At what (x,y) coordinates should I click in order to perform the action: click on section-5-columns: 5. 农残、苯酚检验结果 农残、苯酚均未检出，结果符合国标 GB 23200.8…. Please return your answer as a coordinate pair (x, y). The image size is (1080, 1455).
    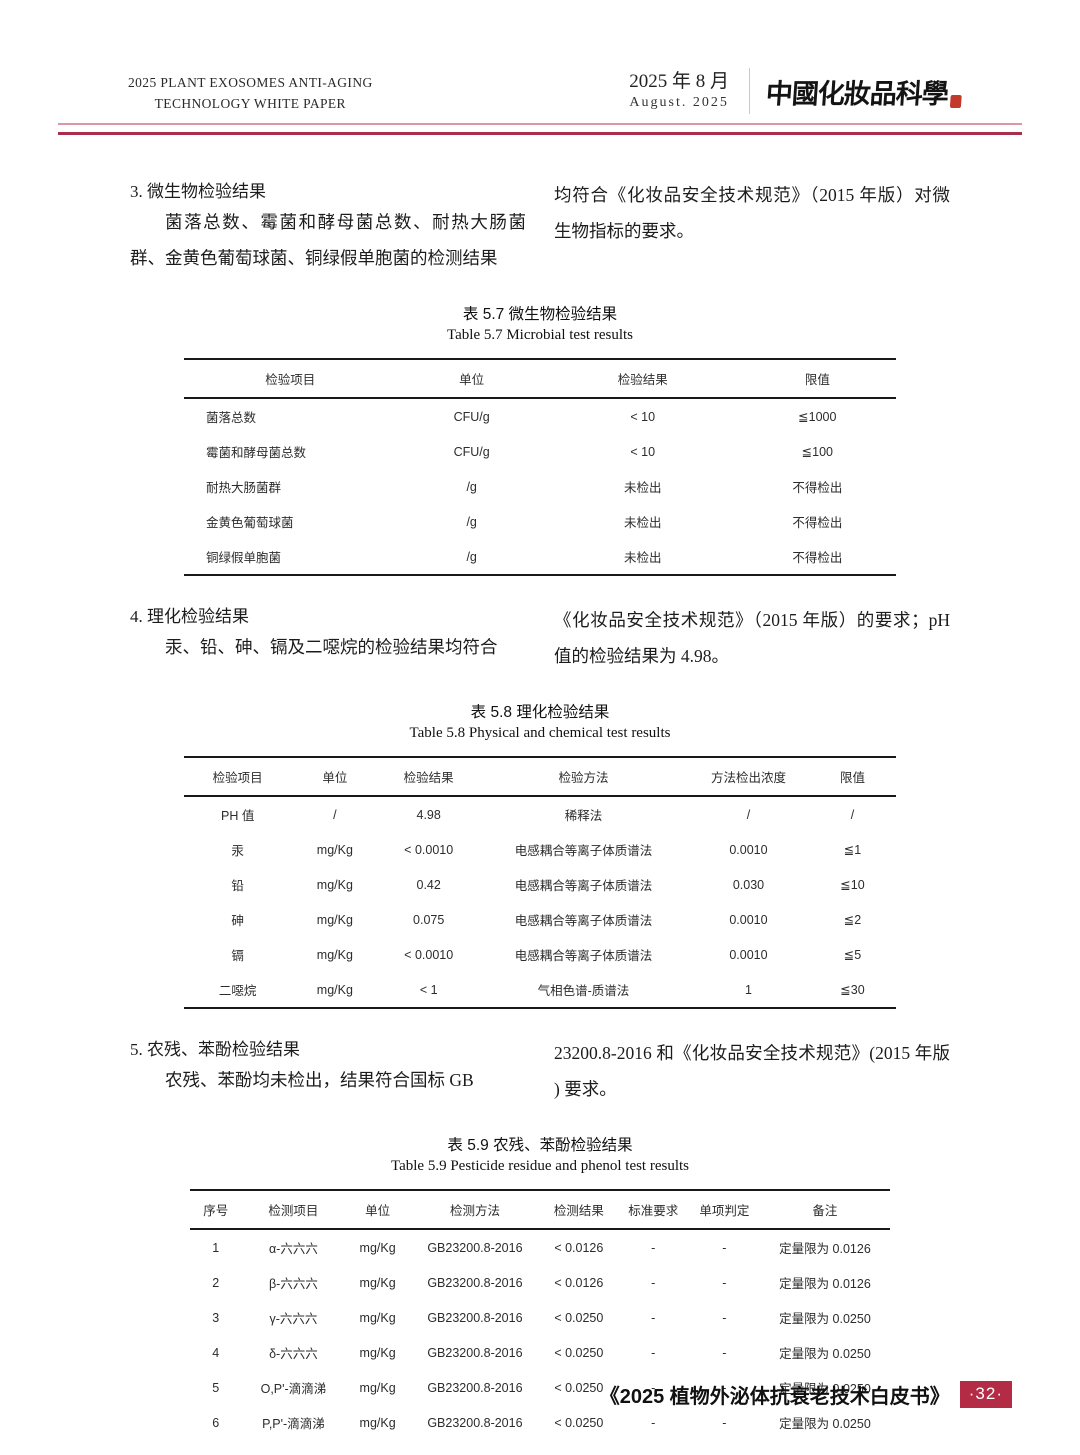
    Looking at the image, I should click on (540, 1071).